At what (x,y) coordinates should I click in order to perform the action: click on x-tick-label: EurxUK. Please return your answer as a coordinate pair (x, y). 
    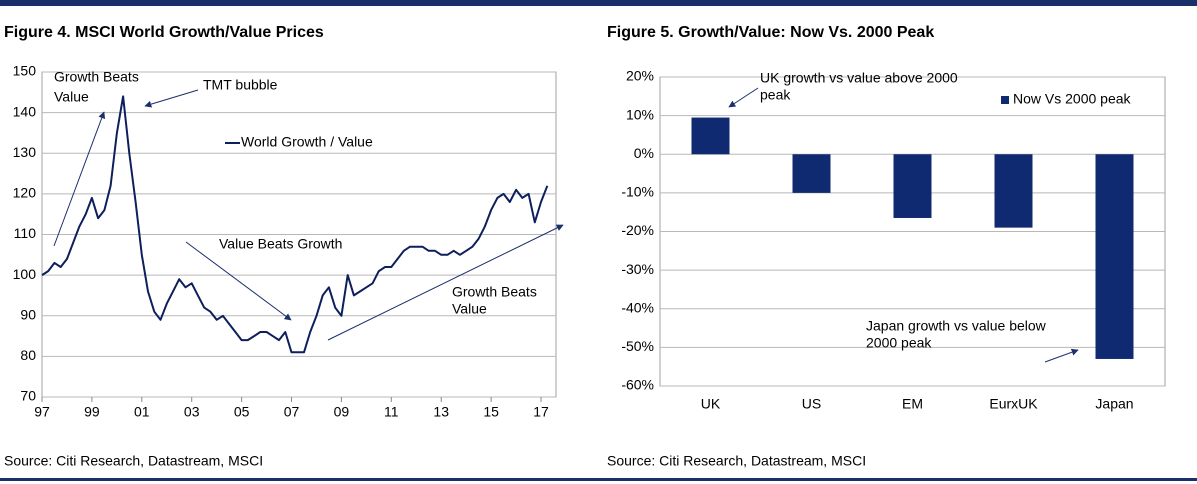
    Looking at the image, I should click on (1013, 404).